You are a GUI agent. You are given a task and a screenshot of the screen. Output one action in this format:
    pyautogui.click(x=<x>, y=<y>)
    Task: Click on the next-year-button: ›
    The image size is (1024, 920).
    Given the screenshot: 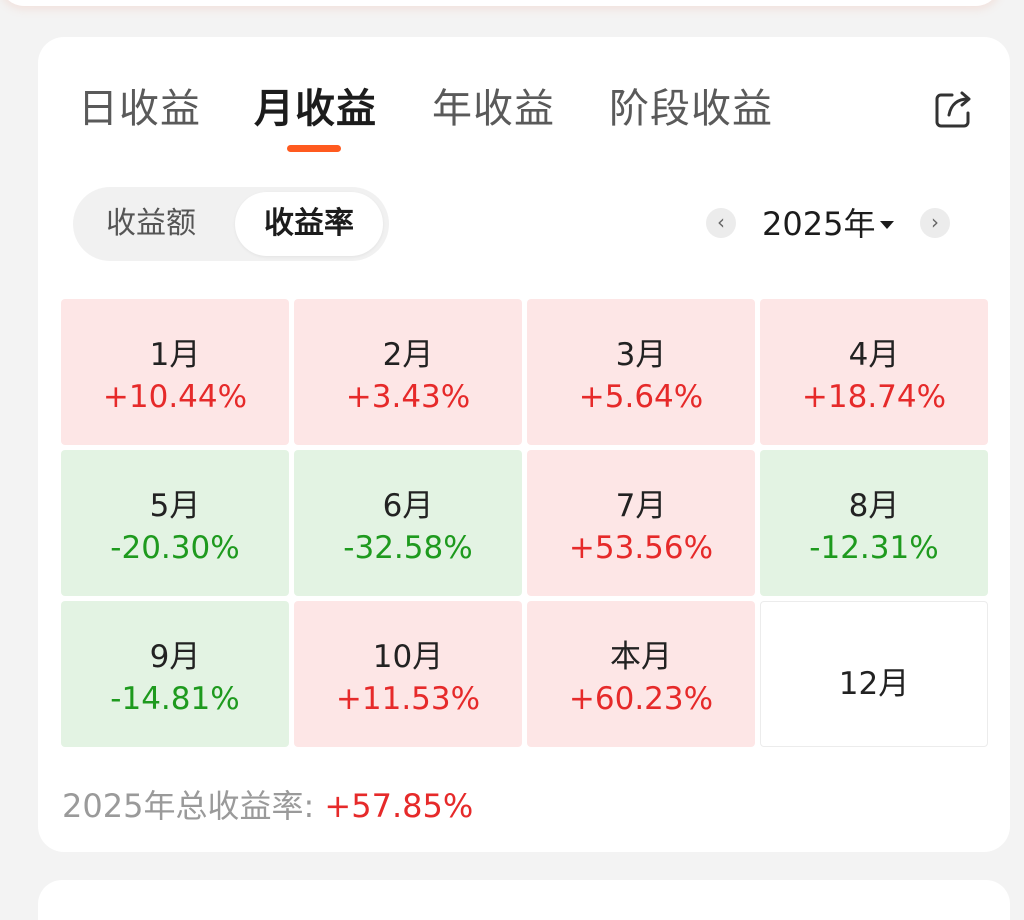 What is the action you would take?
    pyautogui.click(x=935, y=223)
    